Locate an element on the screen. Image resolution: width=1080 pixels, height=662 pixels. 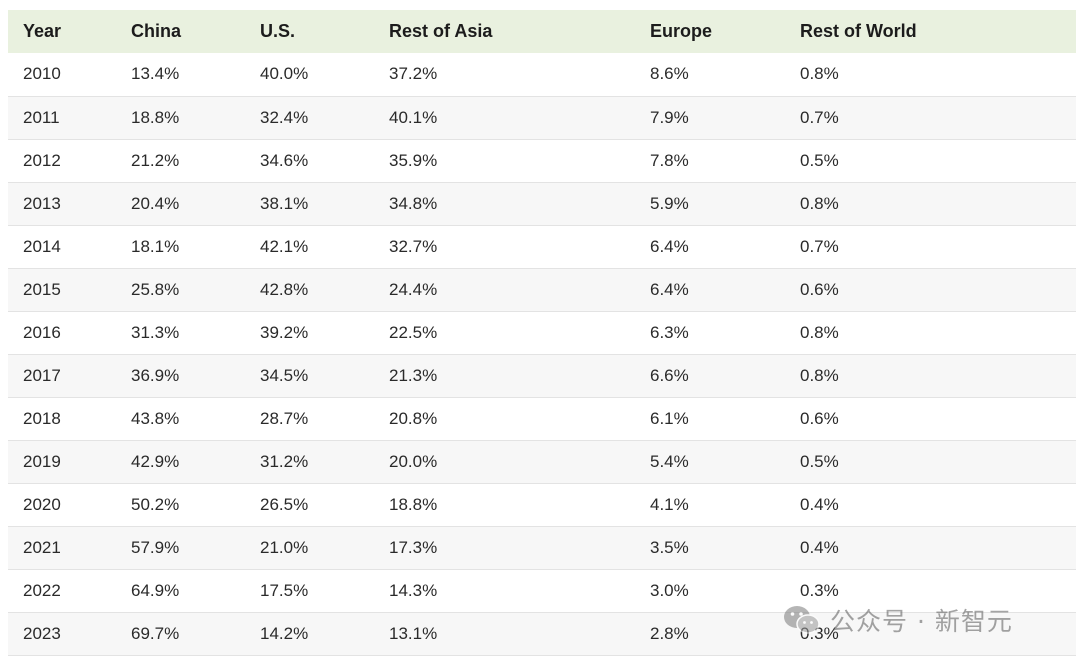
cell-us: 32.4% is located at coordinates (284, 117).